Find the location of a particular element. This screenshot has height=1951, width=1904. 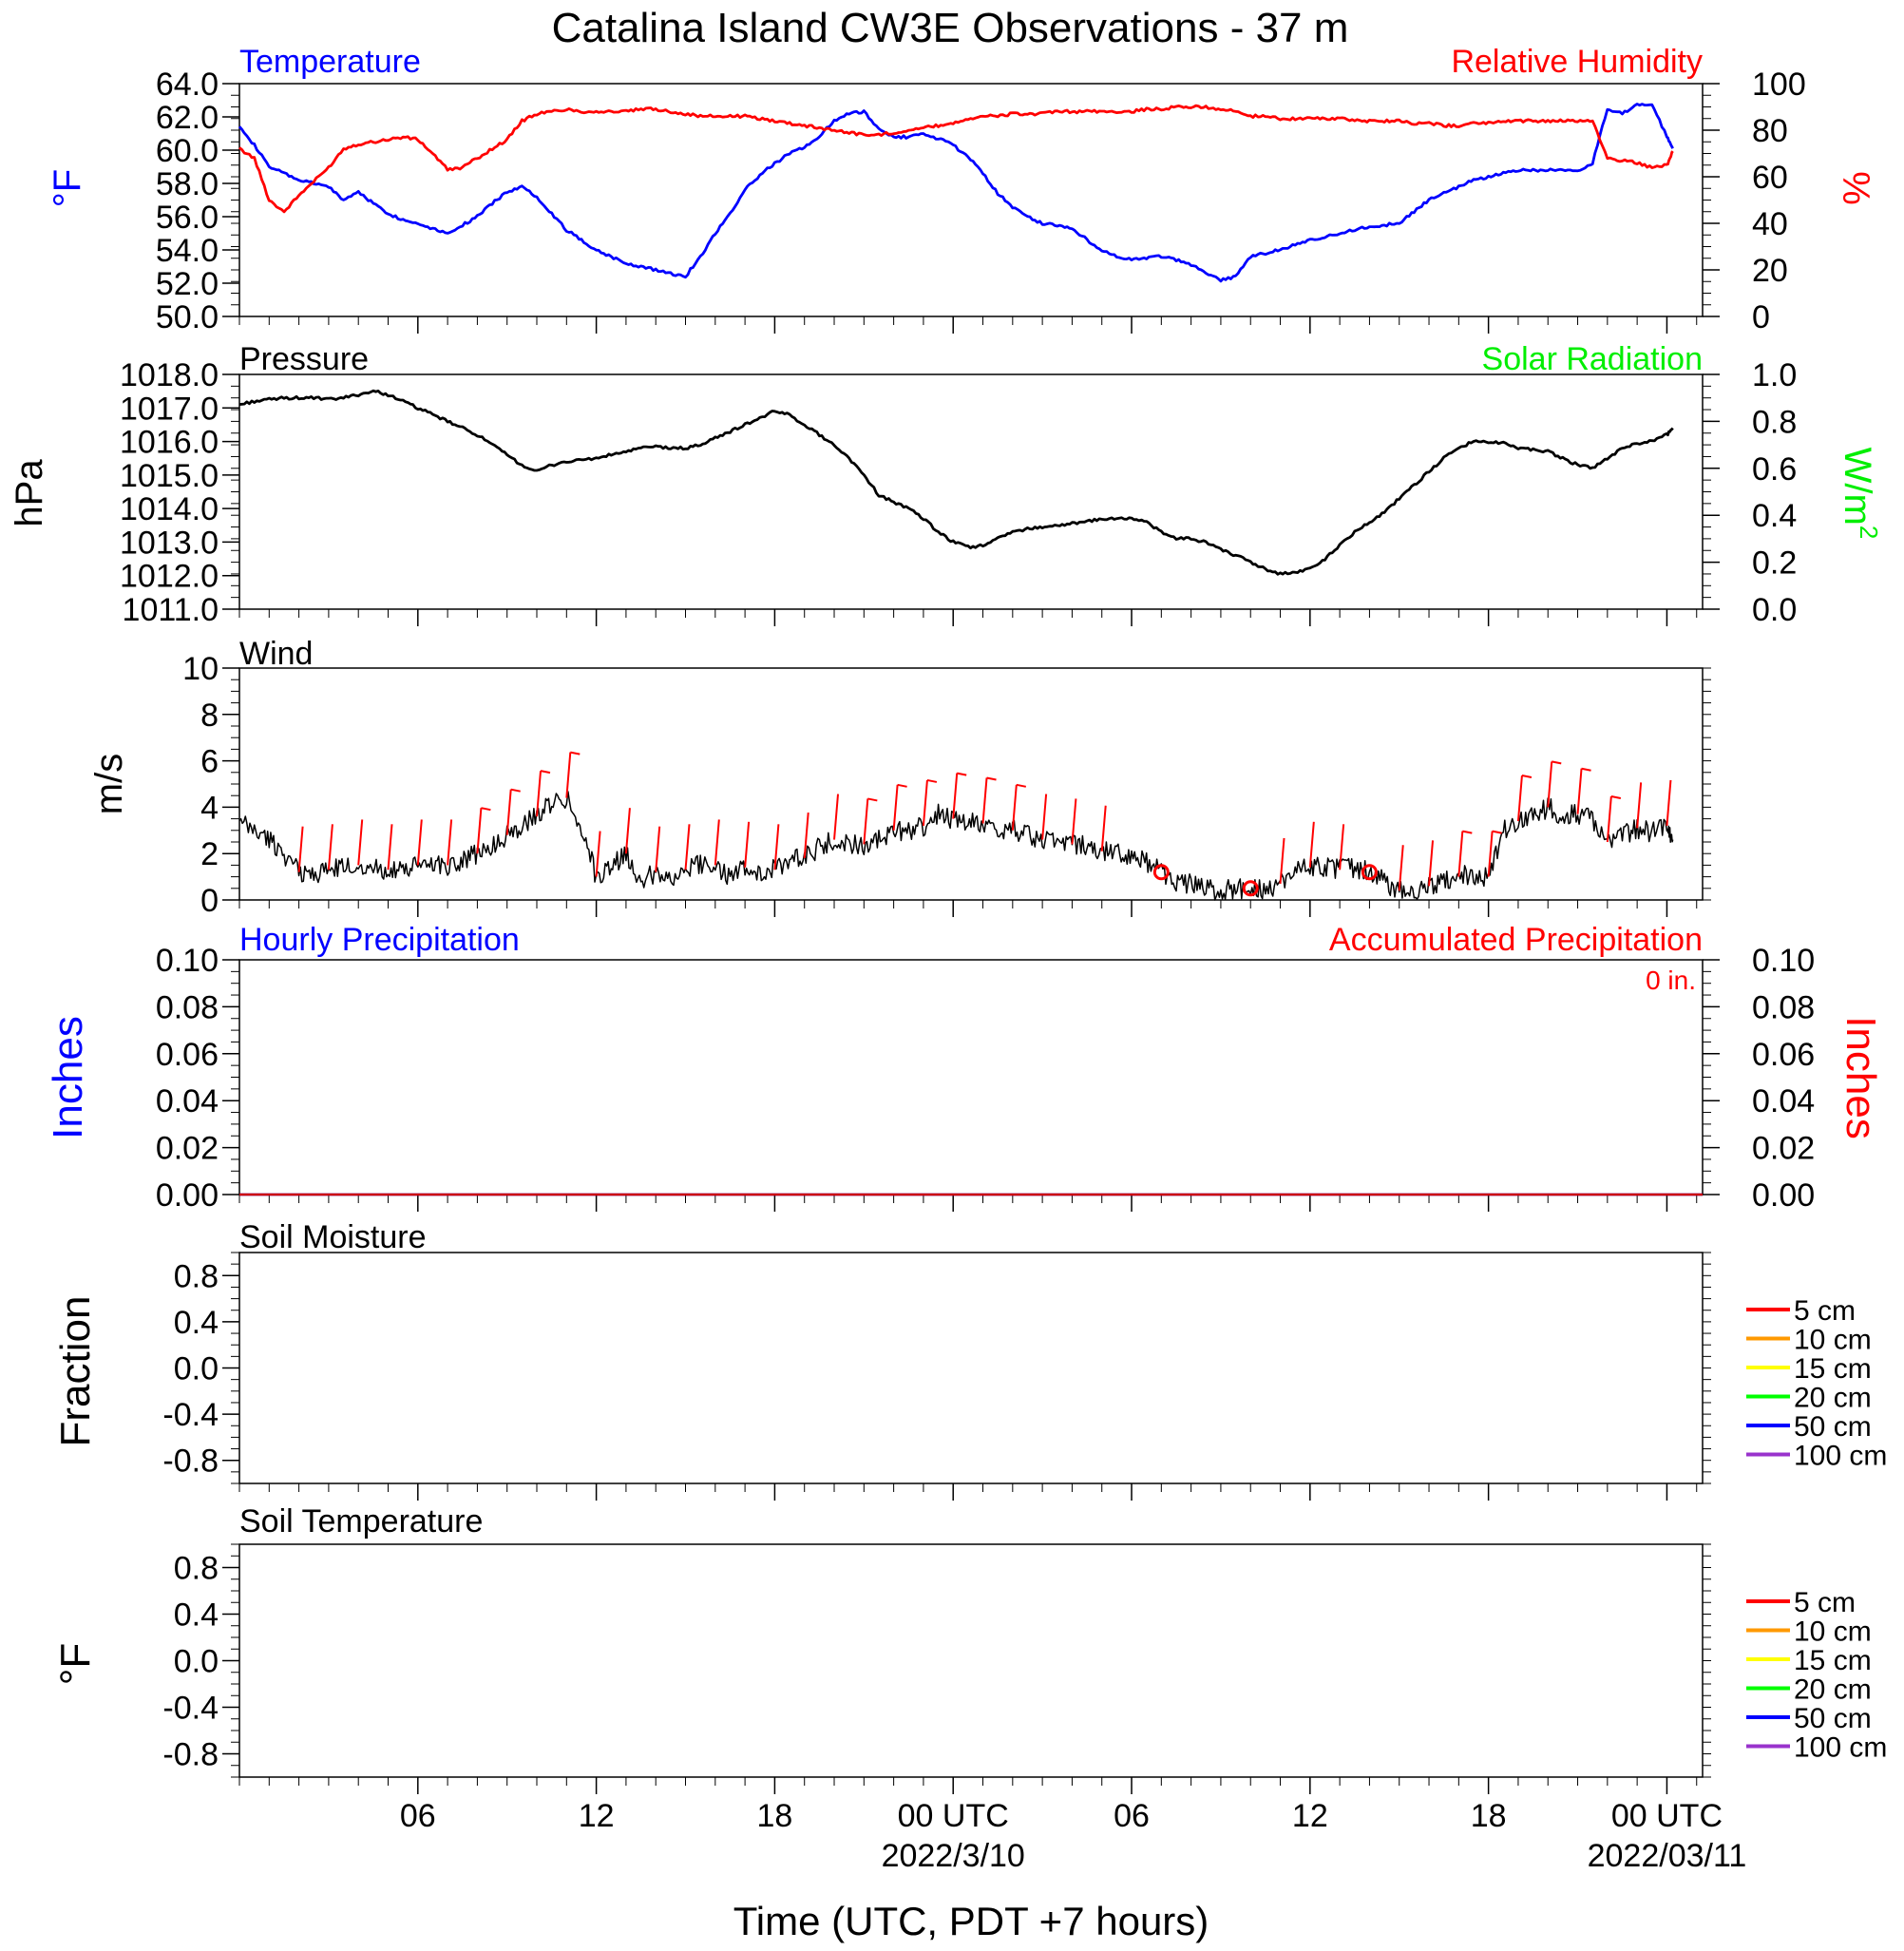

panel-title-relative-humidity: Relative Humidity is located at coordinates (1577, 62).